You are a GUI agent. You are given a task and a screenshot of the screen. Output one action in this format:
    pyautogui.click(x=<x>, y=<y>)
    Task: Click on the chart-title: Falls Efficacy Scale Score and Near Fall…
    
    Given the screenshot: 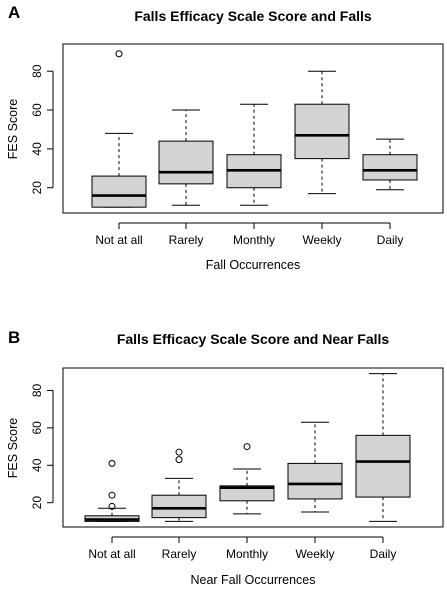 What is the action you would take?
    pyautogui.click(x=253, y=339)
    